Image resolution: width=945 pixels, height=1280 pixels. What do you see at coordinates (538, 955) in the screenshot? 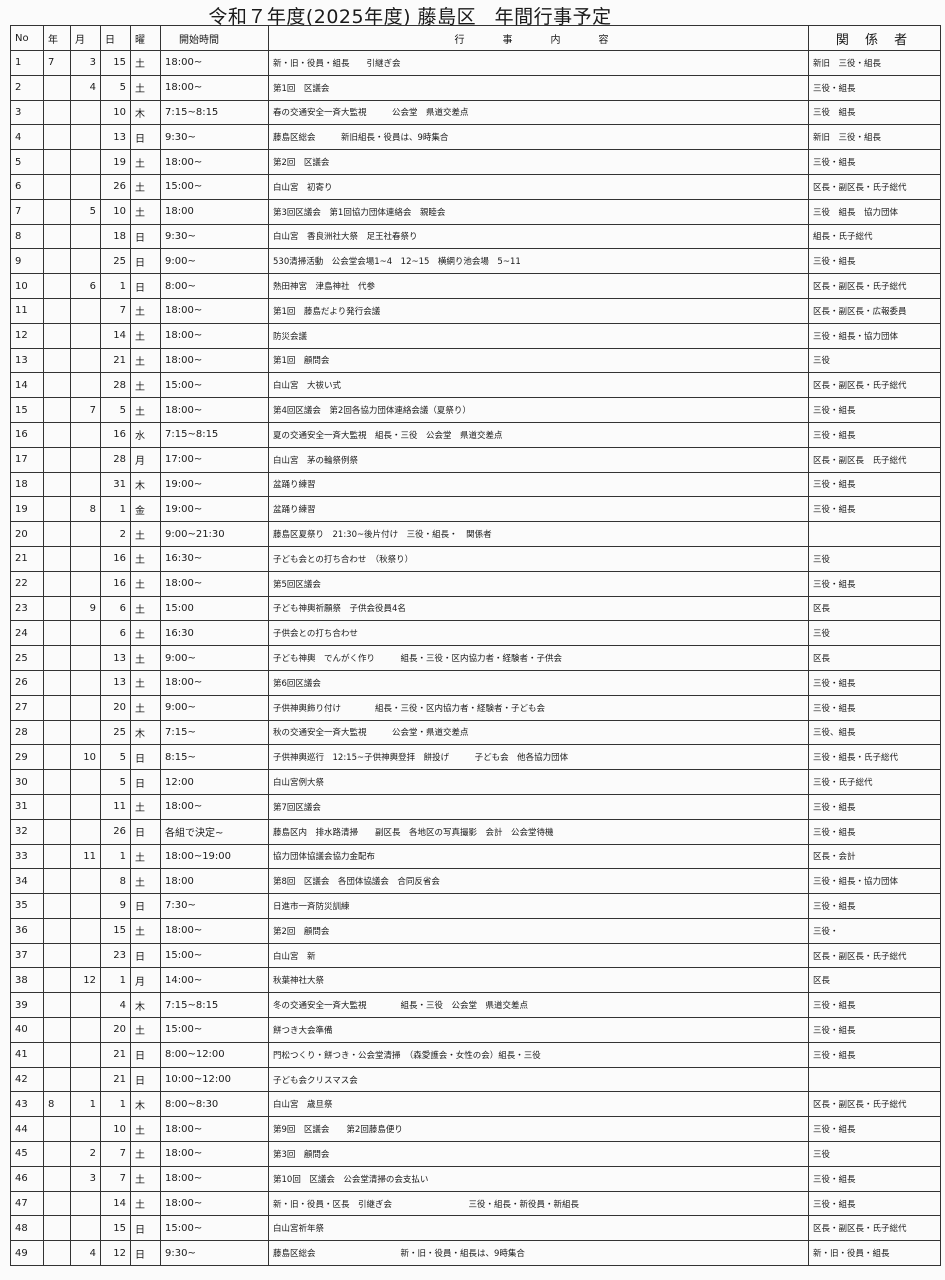
I see `cell-event: 白山宮 新` at bounding box center [538, 955].